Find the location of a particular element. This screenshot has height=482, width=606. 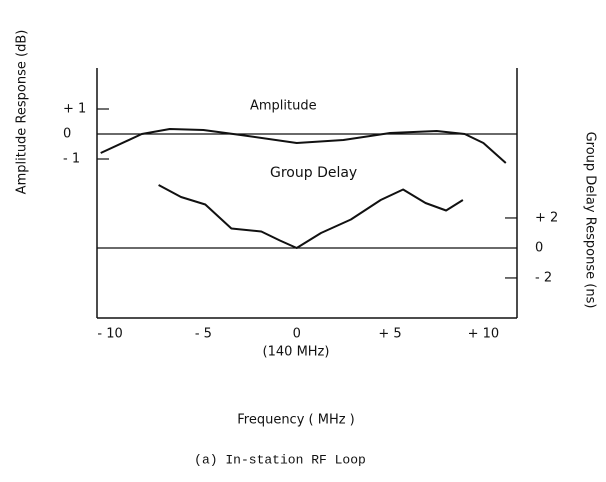

y2-axis-label: Group Delay Response (ns) is located at coordinates (590, 220).